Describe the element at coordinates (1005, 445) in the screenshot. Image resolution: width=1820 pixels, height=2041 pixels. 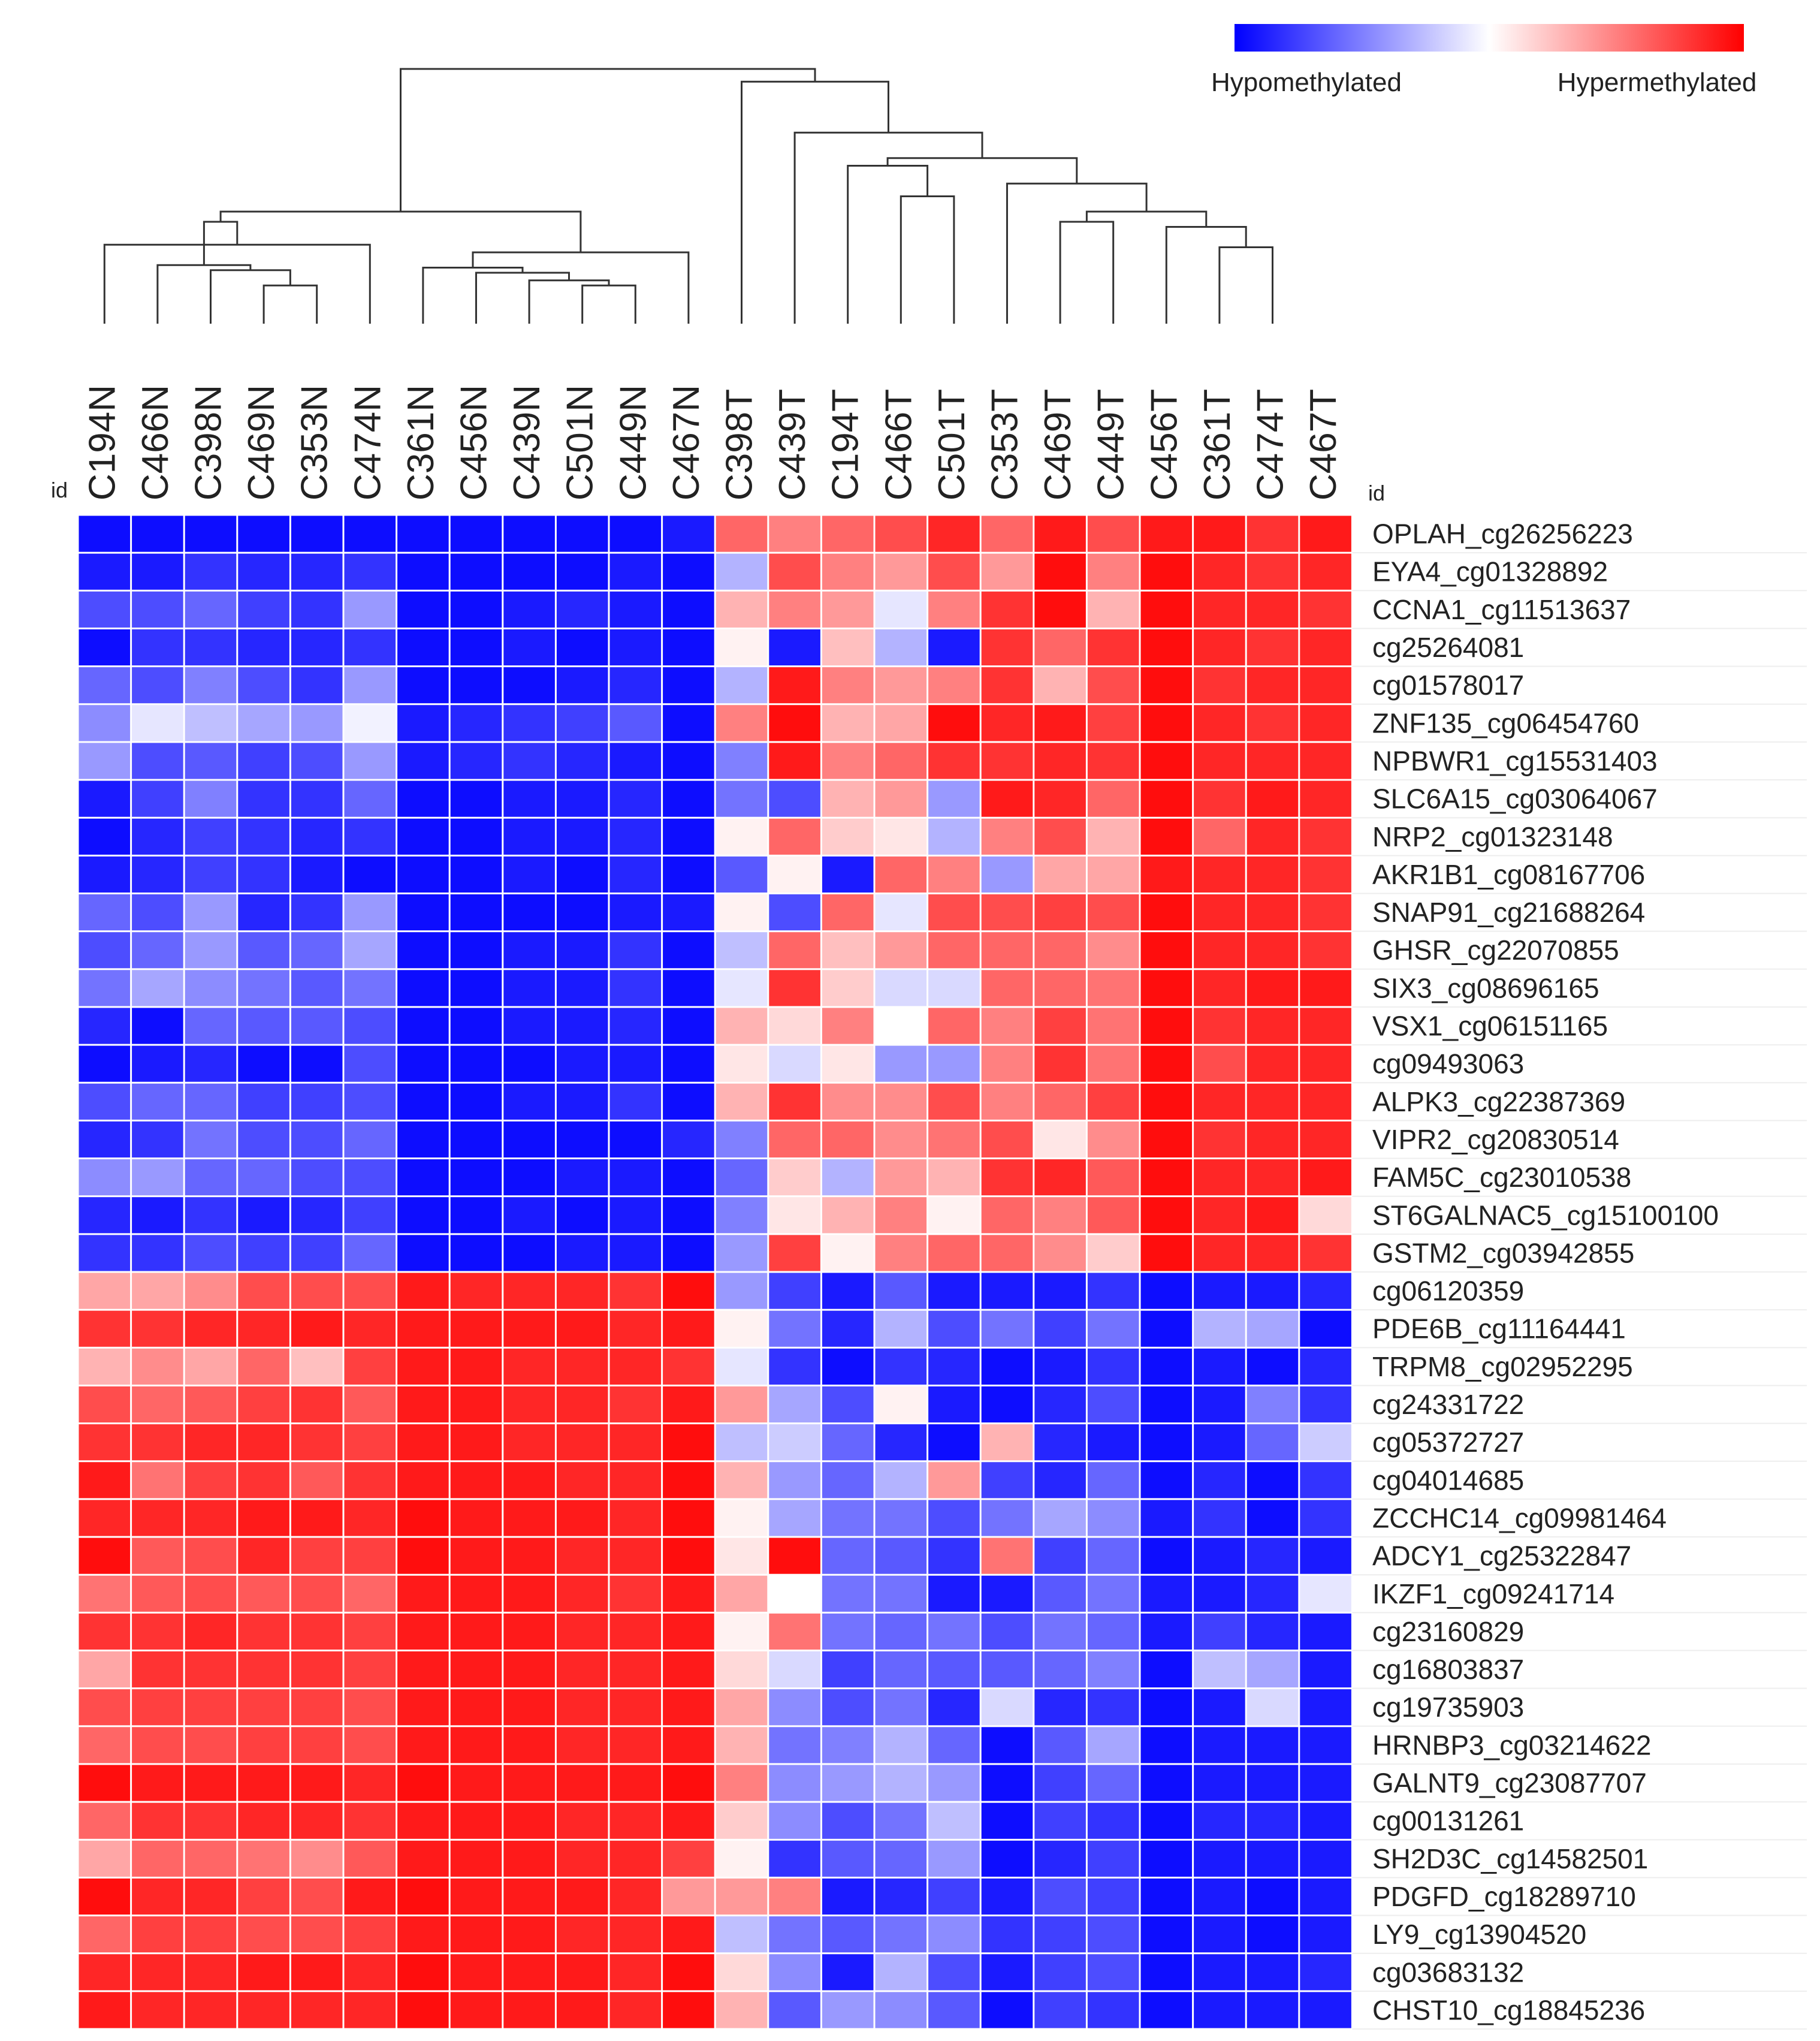
I see `column-label: C353T` at that location.